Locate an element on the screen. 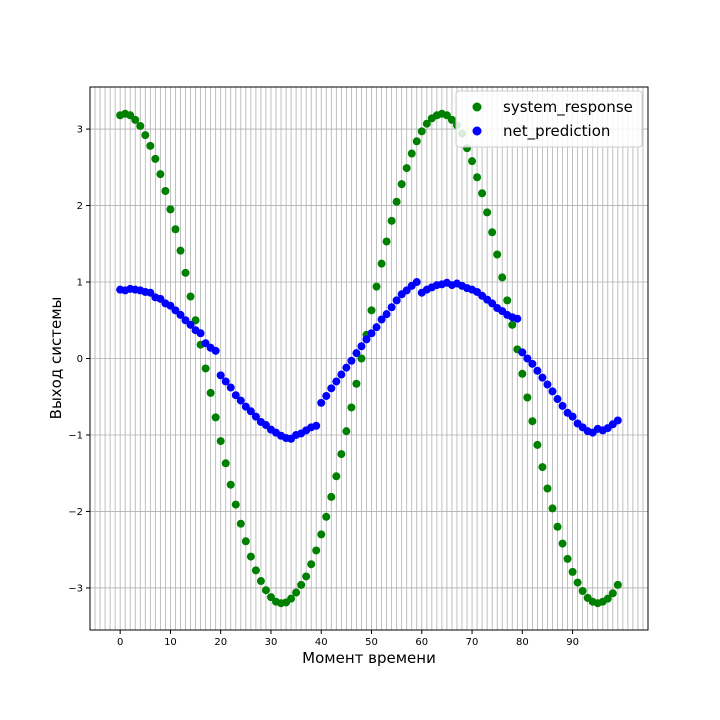 The width and height of the screenshot is (720, 720). x-tick-label: 80 is located at coordinates (522, 642).